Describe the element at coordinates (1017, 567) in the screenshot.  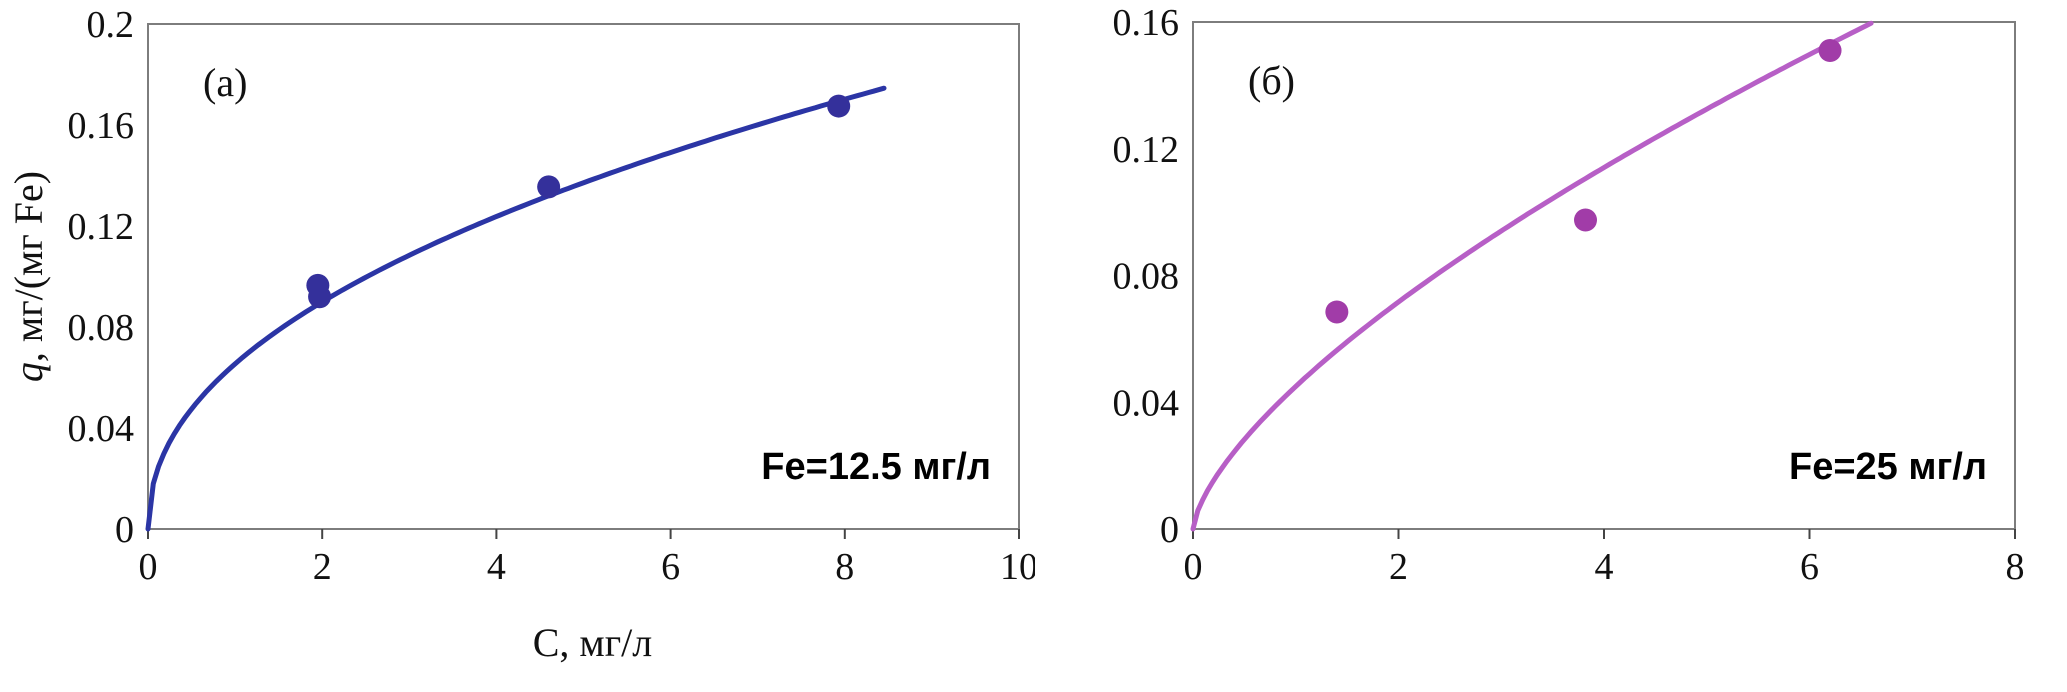
I see `x-tick-label: 10` at that location.